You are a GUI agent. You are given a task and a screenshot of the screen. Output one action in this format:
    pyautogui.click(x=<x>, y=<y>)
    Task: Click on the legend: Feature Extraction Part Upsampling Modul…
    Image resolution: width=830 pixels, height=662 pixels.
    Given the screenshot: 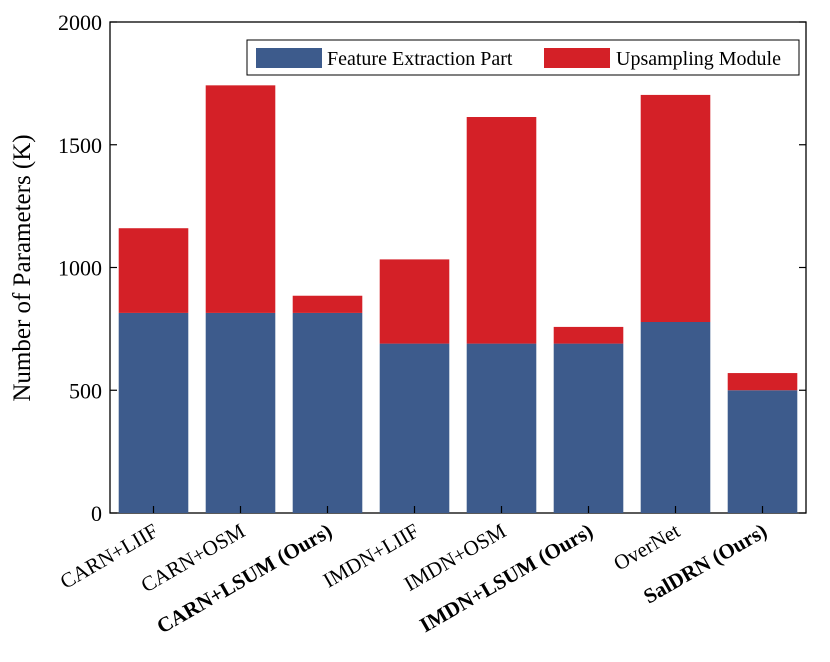 What is the action you would take?
    pyautogui.click(x=523, y=57)
    